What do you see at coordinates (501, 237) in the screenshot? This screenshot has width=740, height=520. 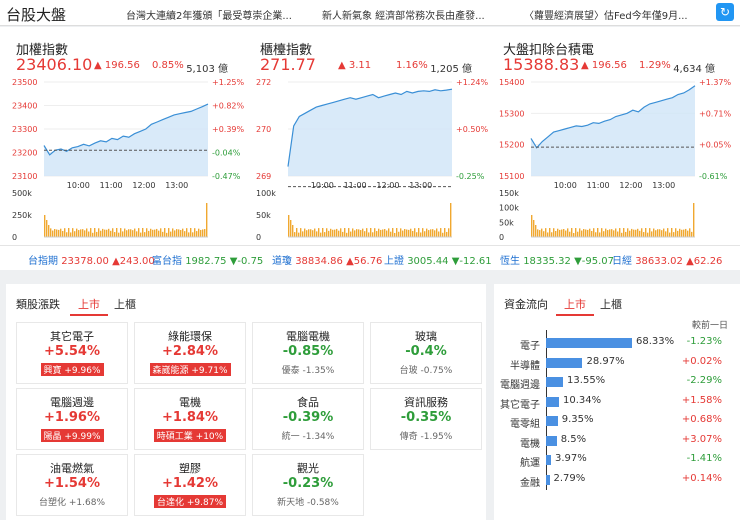 I see `volume-tick-label: 0` at bounding box center [501, 237].